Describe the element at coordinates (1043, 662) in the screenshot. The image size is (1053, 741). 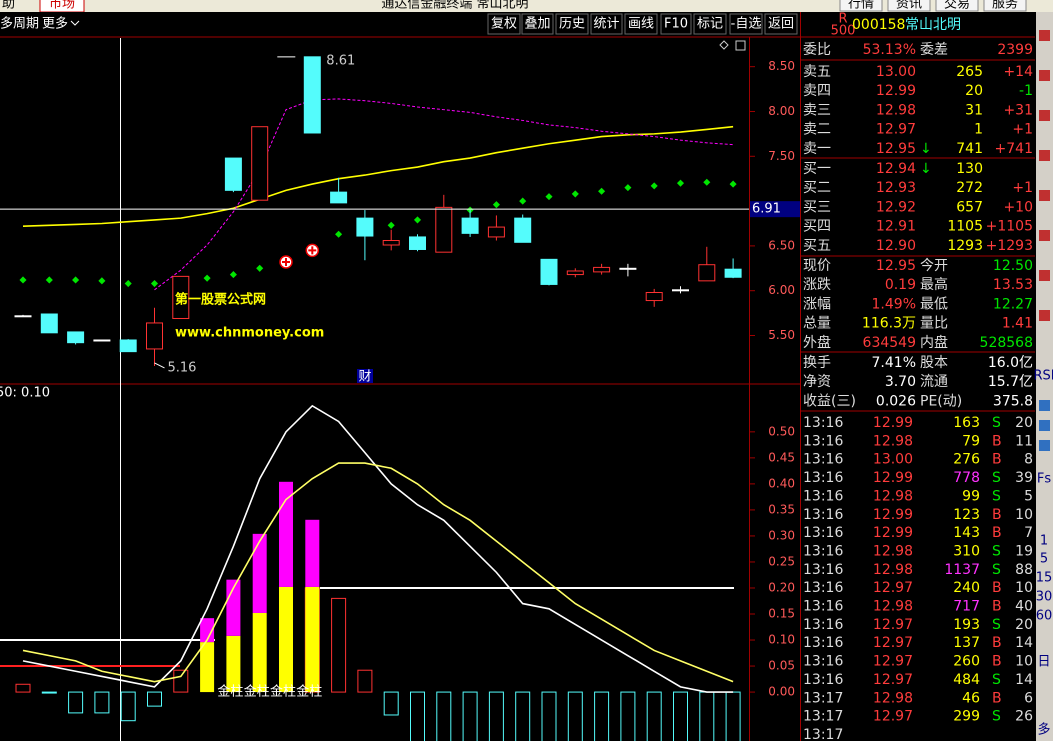
I see `side-tool: 日` at that location.